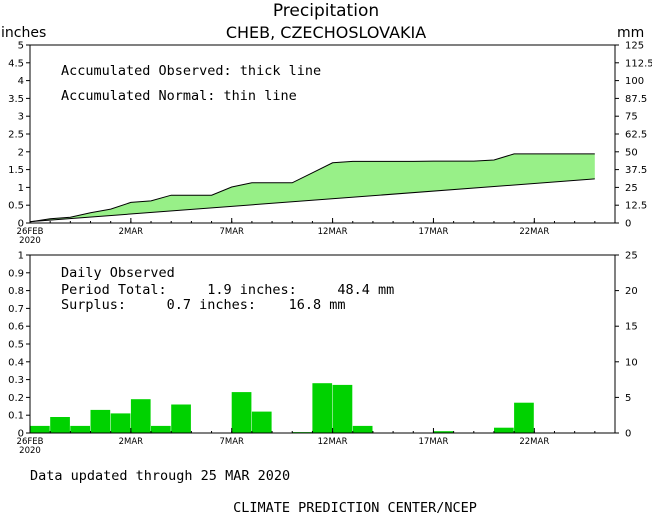  Describe the element at coordinates (355, 508) in the screenshot. I see `footer-credit: CLIMATE PREDICTION CENTER/NCEP` at that location.